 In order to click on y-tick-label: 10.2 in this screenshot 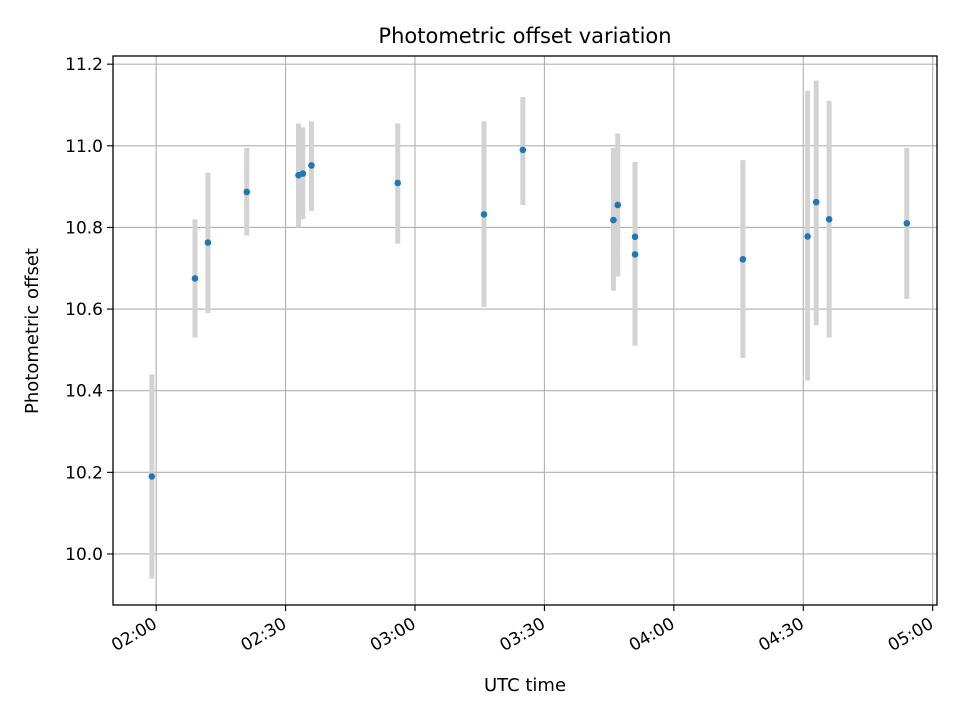, I will do `click(84, 473)`.